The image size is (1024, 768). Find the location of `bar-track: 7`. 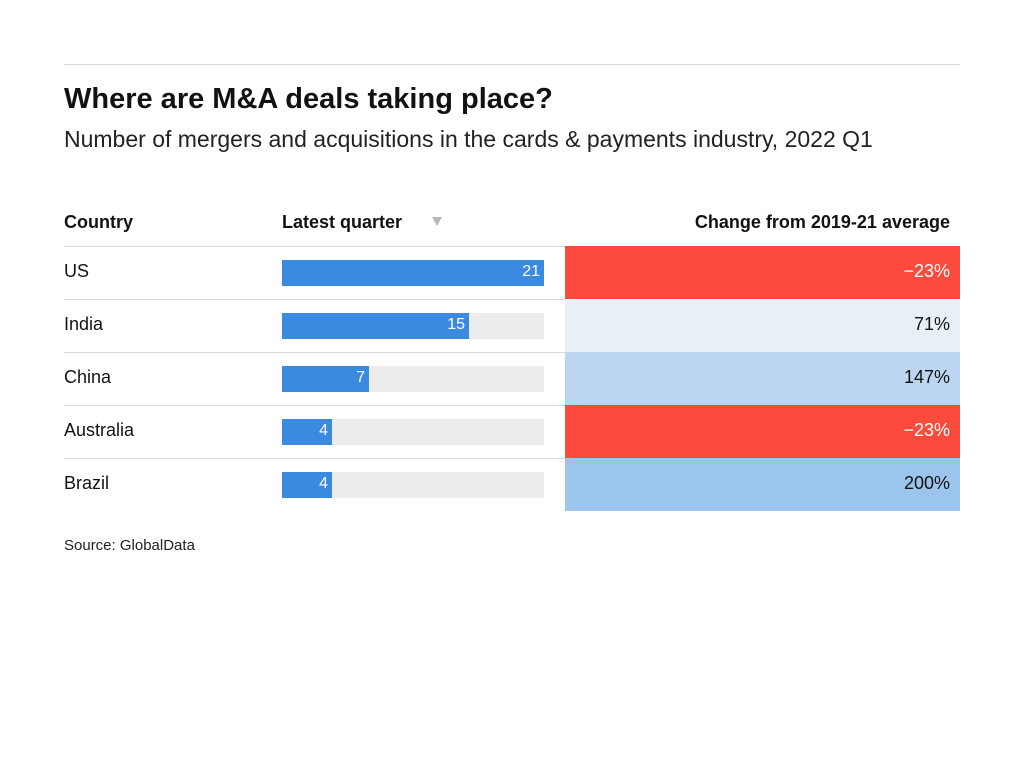

bar-track: 7 is located at coordinates (413, 379).